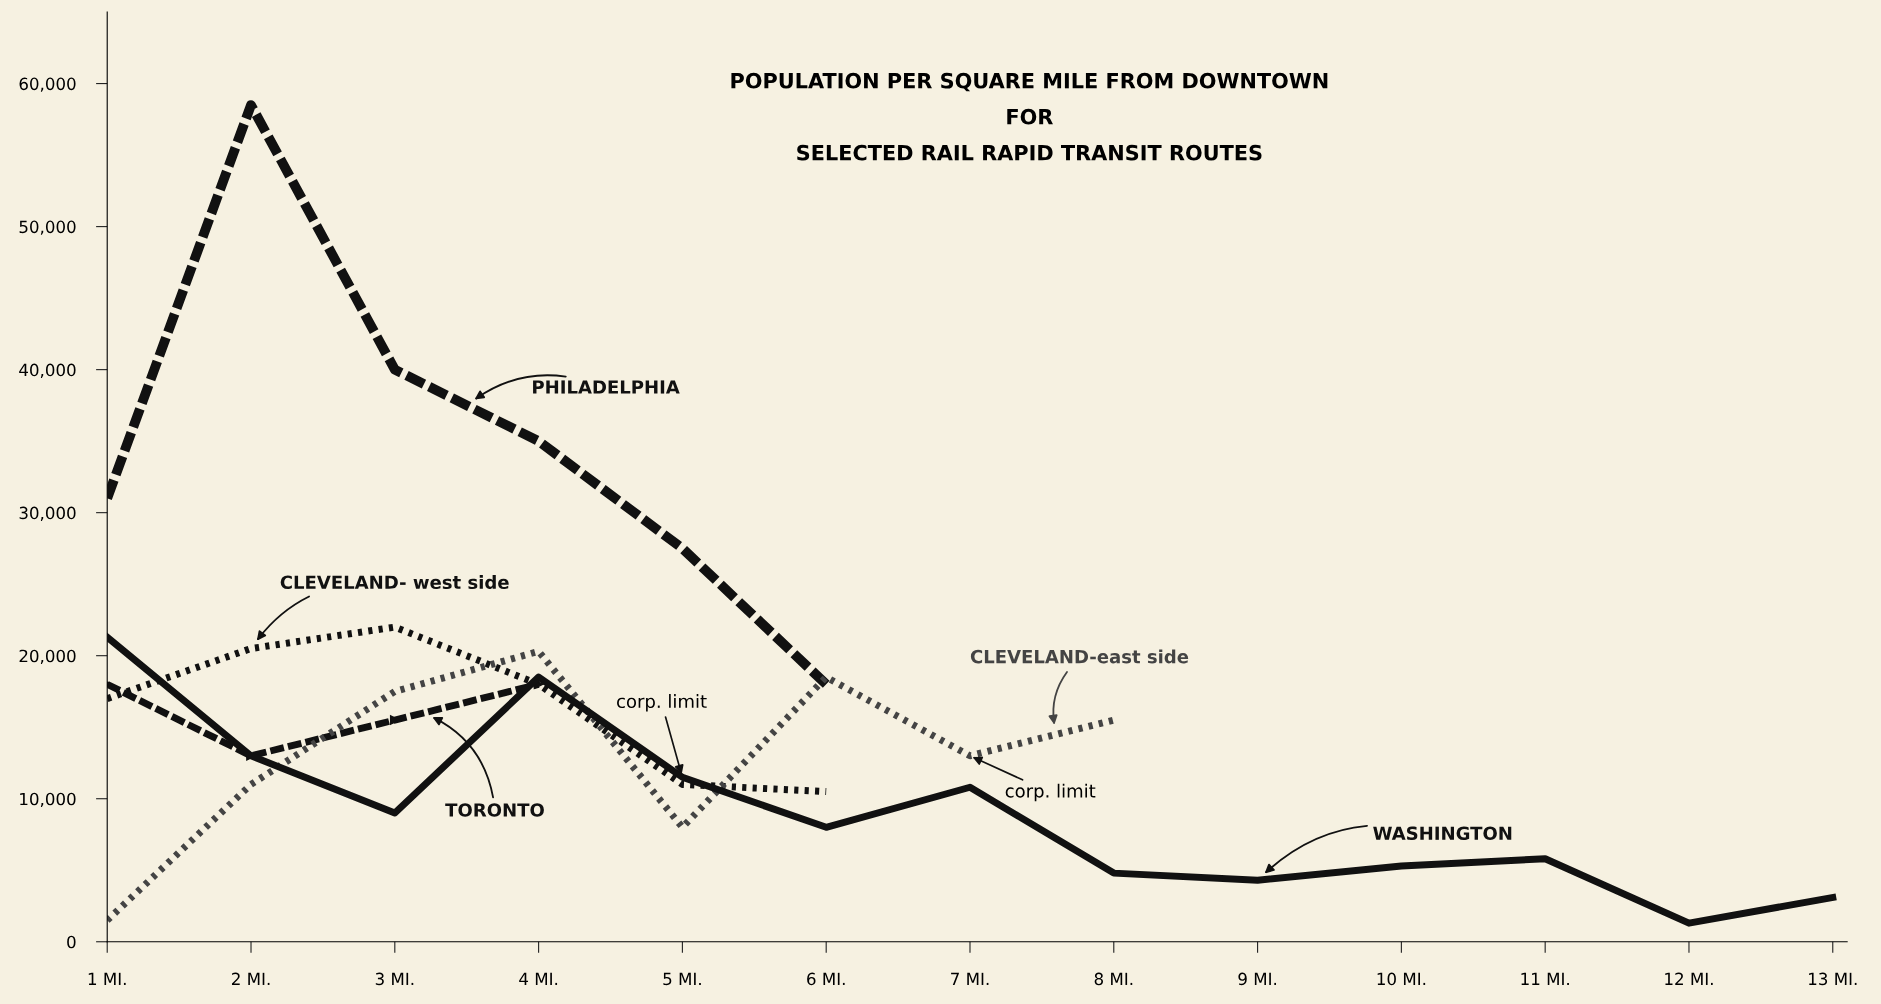 Image resolution: width=1881 pixels, height=1004 pixels. What do you see at coordinates (47, 227) in the screenshot?
I see `y-tick-label: 50,000` at bounding box center [47, 227].